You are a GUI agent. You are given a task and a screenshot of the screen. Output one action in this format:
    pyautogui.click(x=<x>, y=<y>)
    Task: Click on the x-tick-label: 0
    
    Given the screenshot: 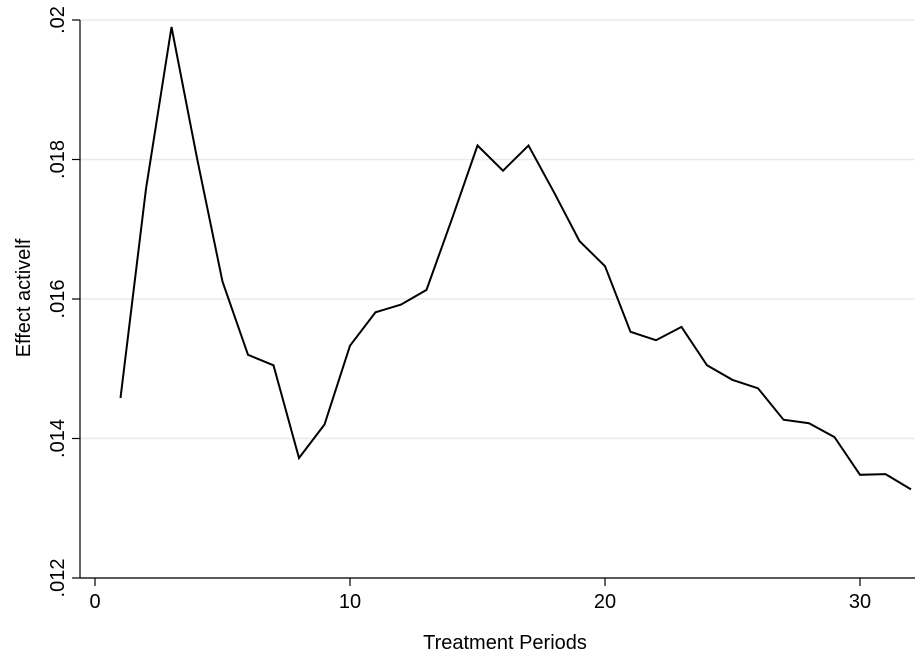 What is the action you would take?
    pyautogui.click(x=94, y=602)
    